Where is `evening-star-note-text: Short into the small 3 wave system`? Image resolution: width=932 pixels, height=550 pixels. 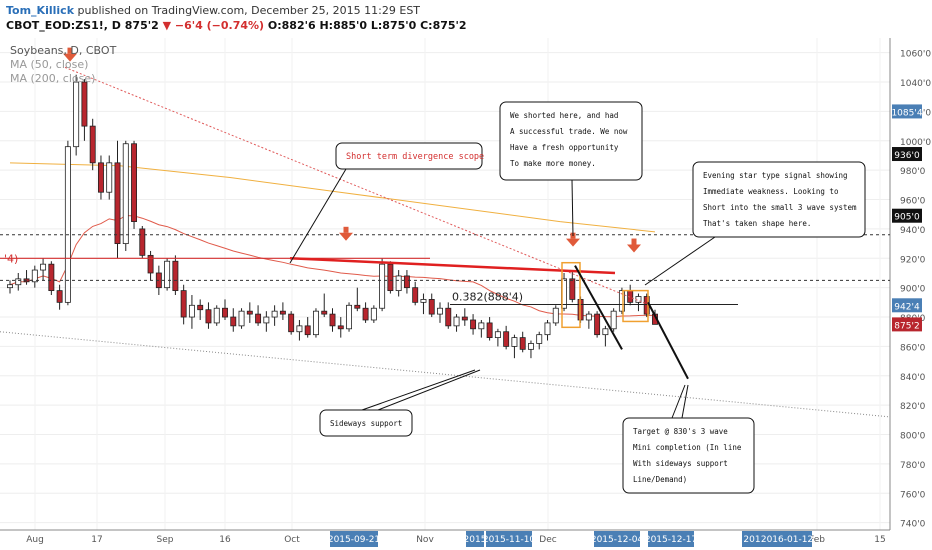
evening-star-note-text: Short into the small 3 wave system is located at coordinates (780, 207).